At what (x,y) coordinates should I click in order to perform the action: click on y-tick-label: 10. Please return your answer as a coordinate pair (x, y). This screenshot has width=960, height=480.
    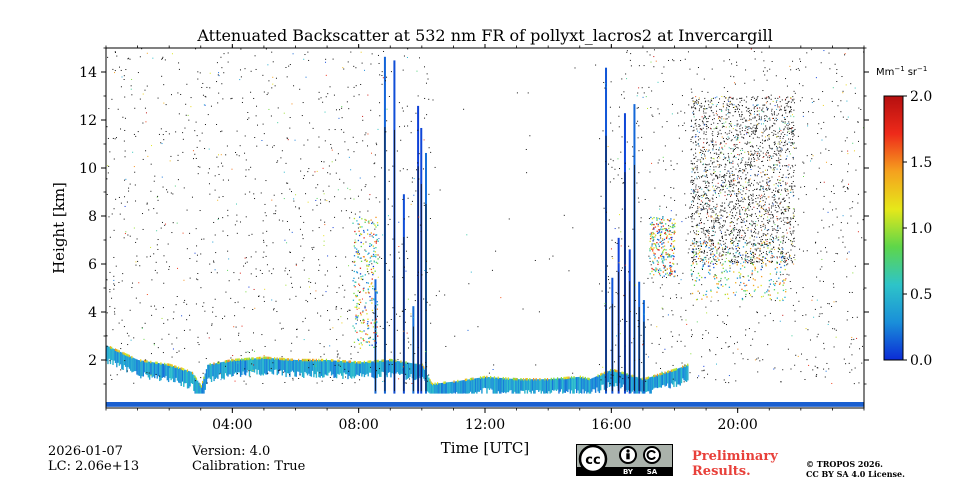
    Looking at the image, I should click on (88, 169).